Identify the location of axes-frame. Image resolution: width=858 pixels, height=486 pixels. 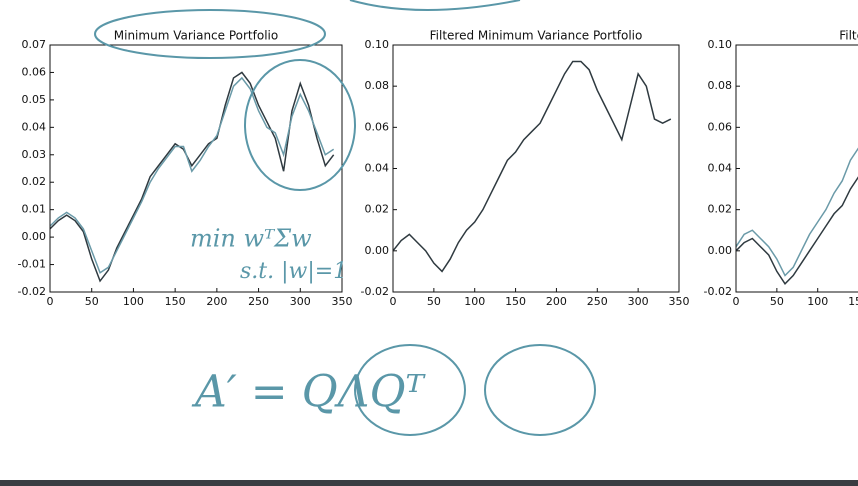
(796, 168).